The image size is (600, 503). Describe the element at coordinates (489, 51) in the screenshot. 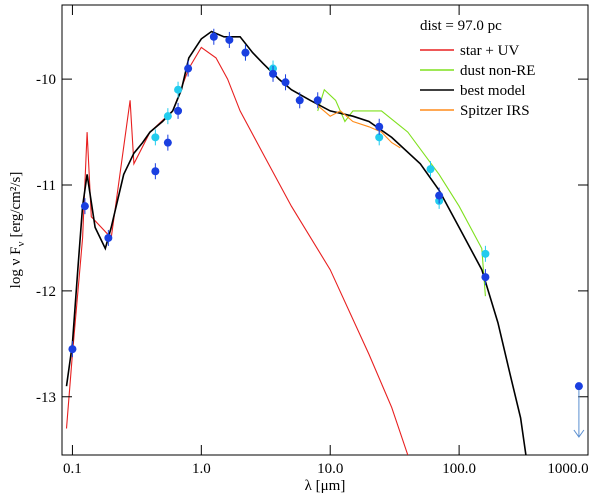

I see `legend-label: star + UV` at that location.